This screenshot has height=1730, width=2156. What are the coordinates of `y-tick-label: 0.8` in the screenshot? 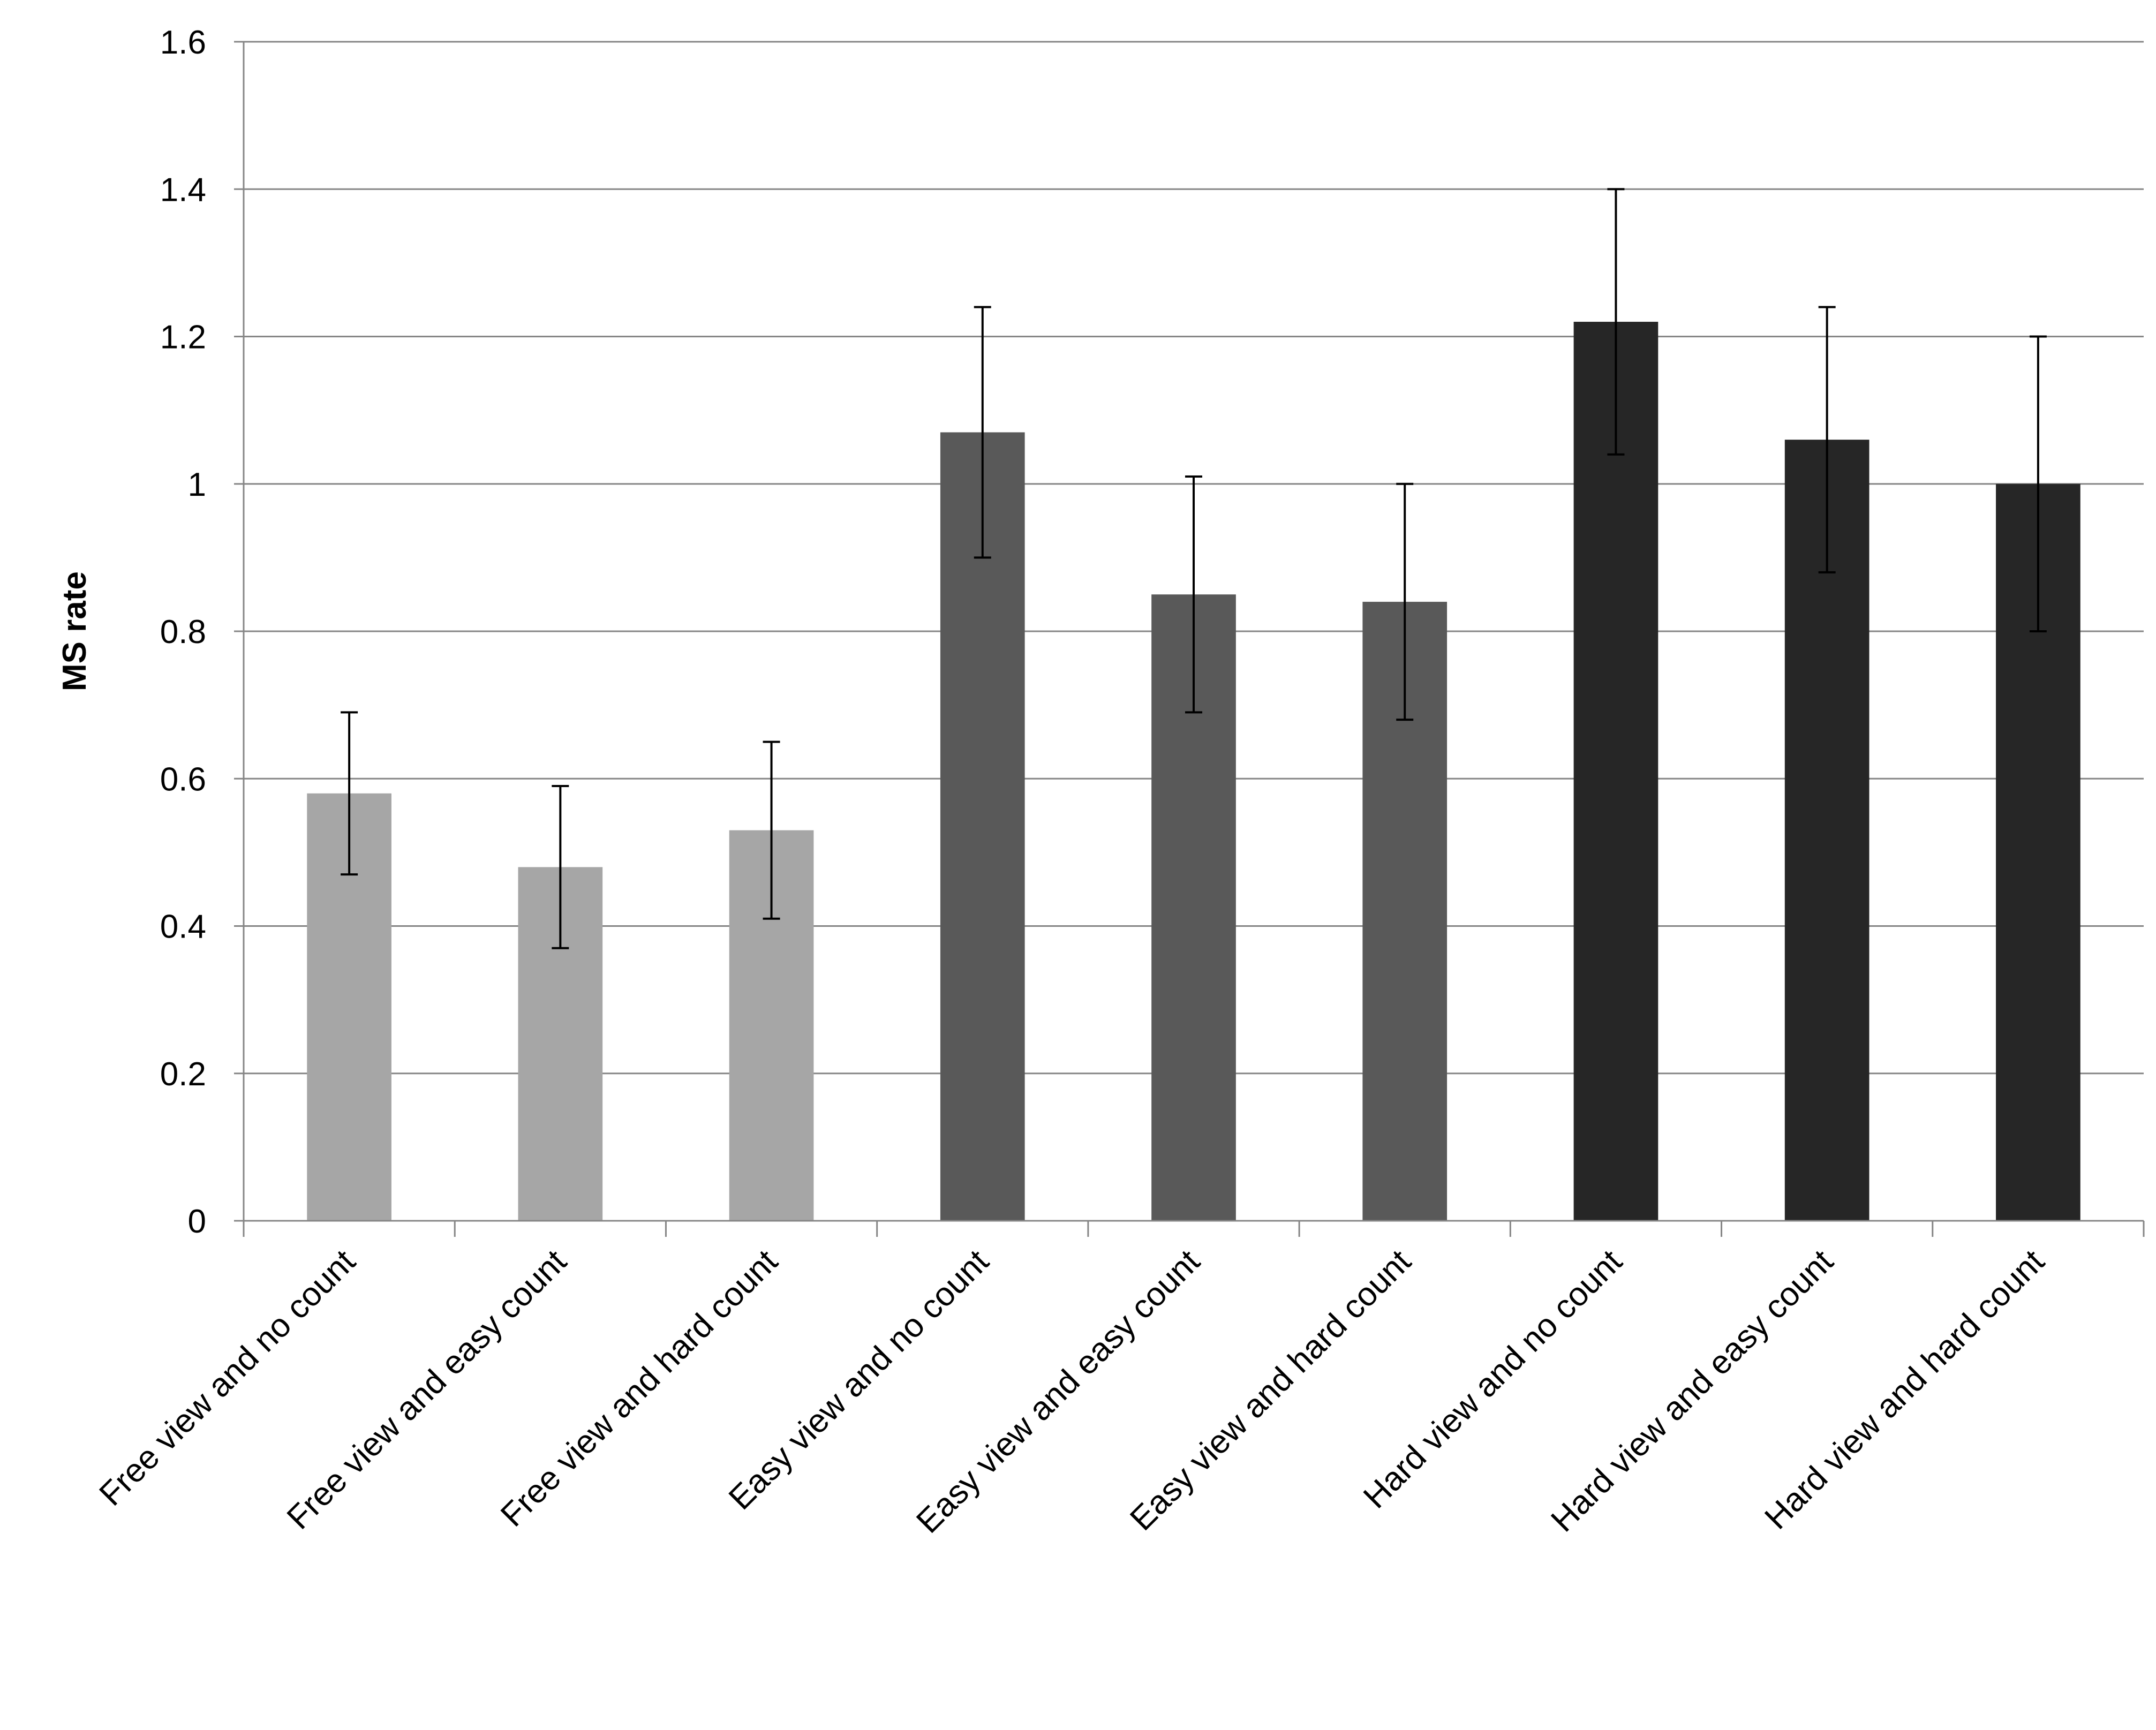 It's located at (183, 632).